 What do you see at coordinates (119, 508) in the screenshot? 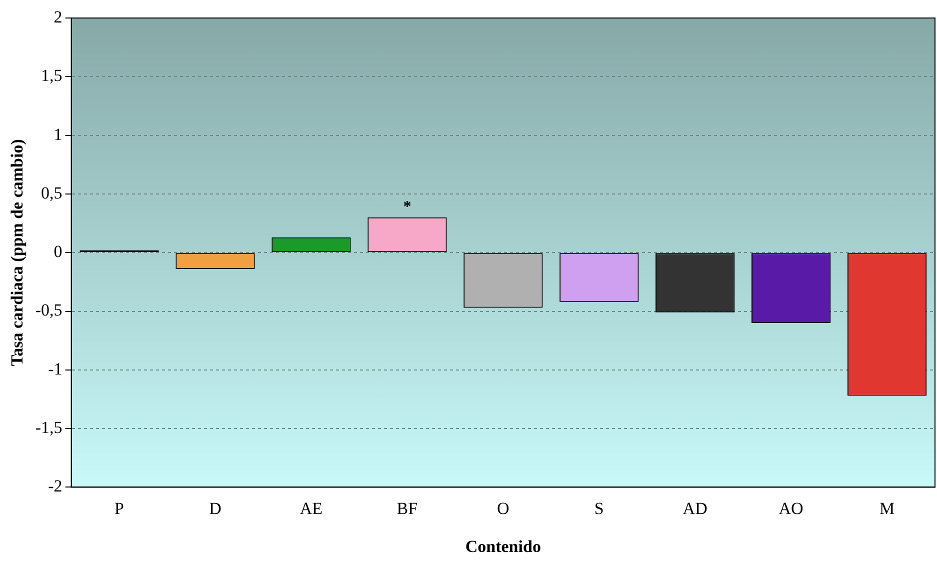
I see `x-tick-label: P` at bounding box center [119, 508].